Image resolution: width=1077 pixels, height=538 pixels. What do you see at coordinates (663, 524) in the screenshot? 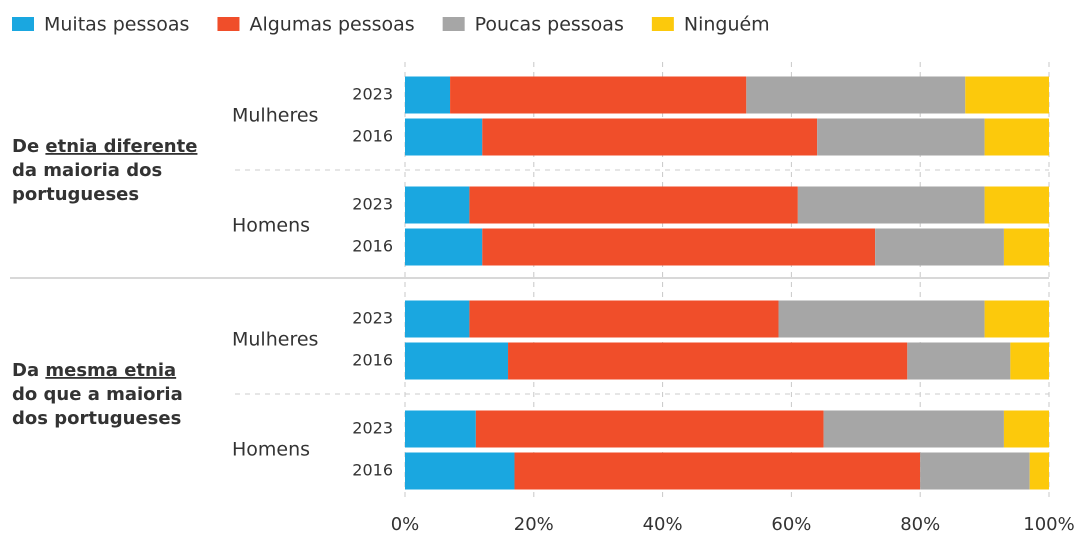
I see `x-tick-label: 40%` at bounding box center [663, 524].